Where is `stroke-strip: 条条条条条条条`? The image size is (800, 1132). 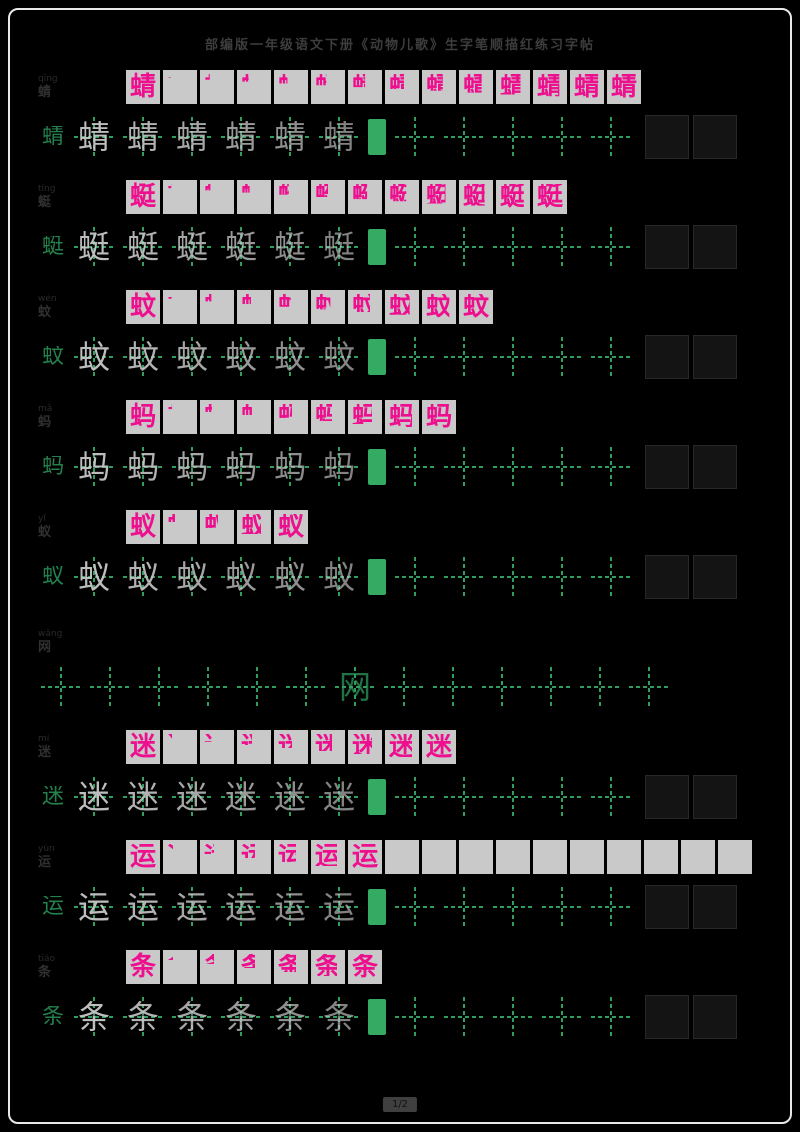
stroke-strip: 条条条条条条条 is located at coordinates (254, 967).